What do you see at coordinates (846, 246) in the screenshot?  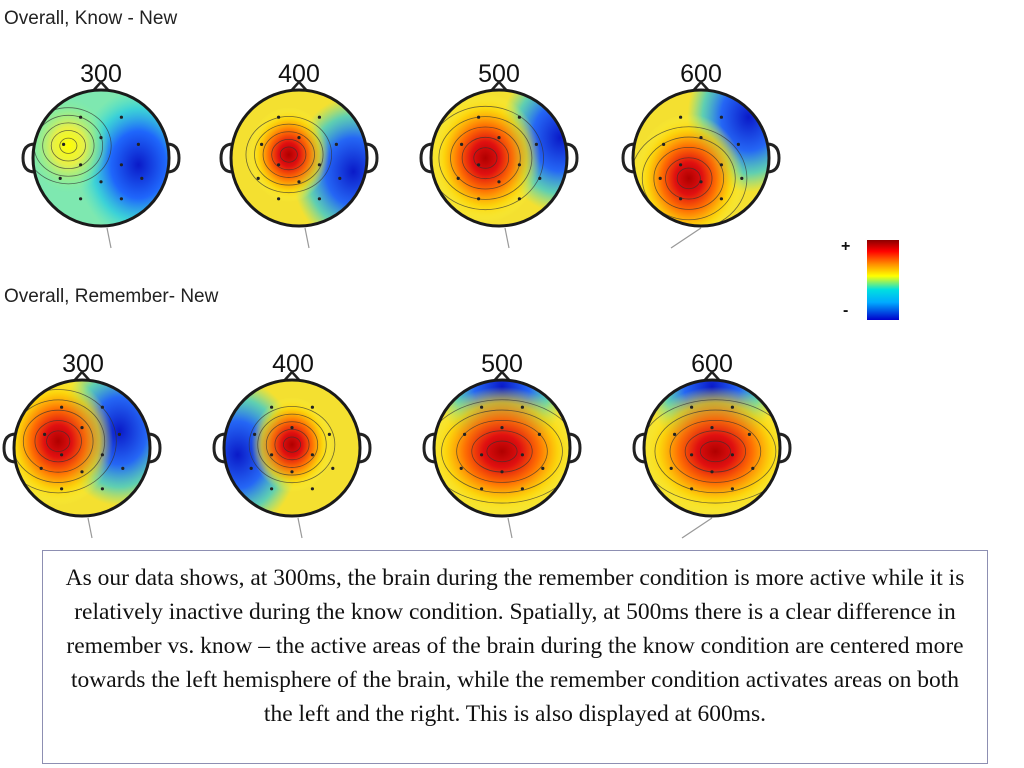 I see `colorbar-plus-label: +` at bounding box center [846, 246].